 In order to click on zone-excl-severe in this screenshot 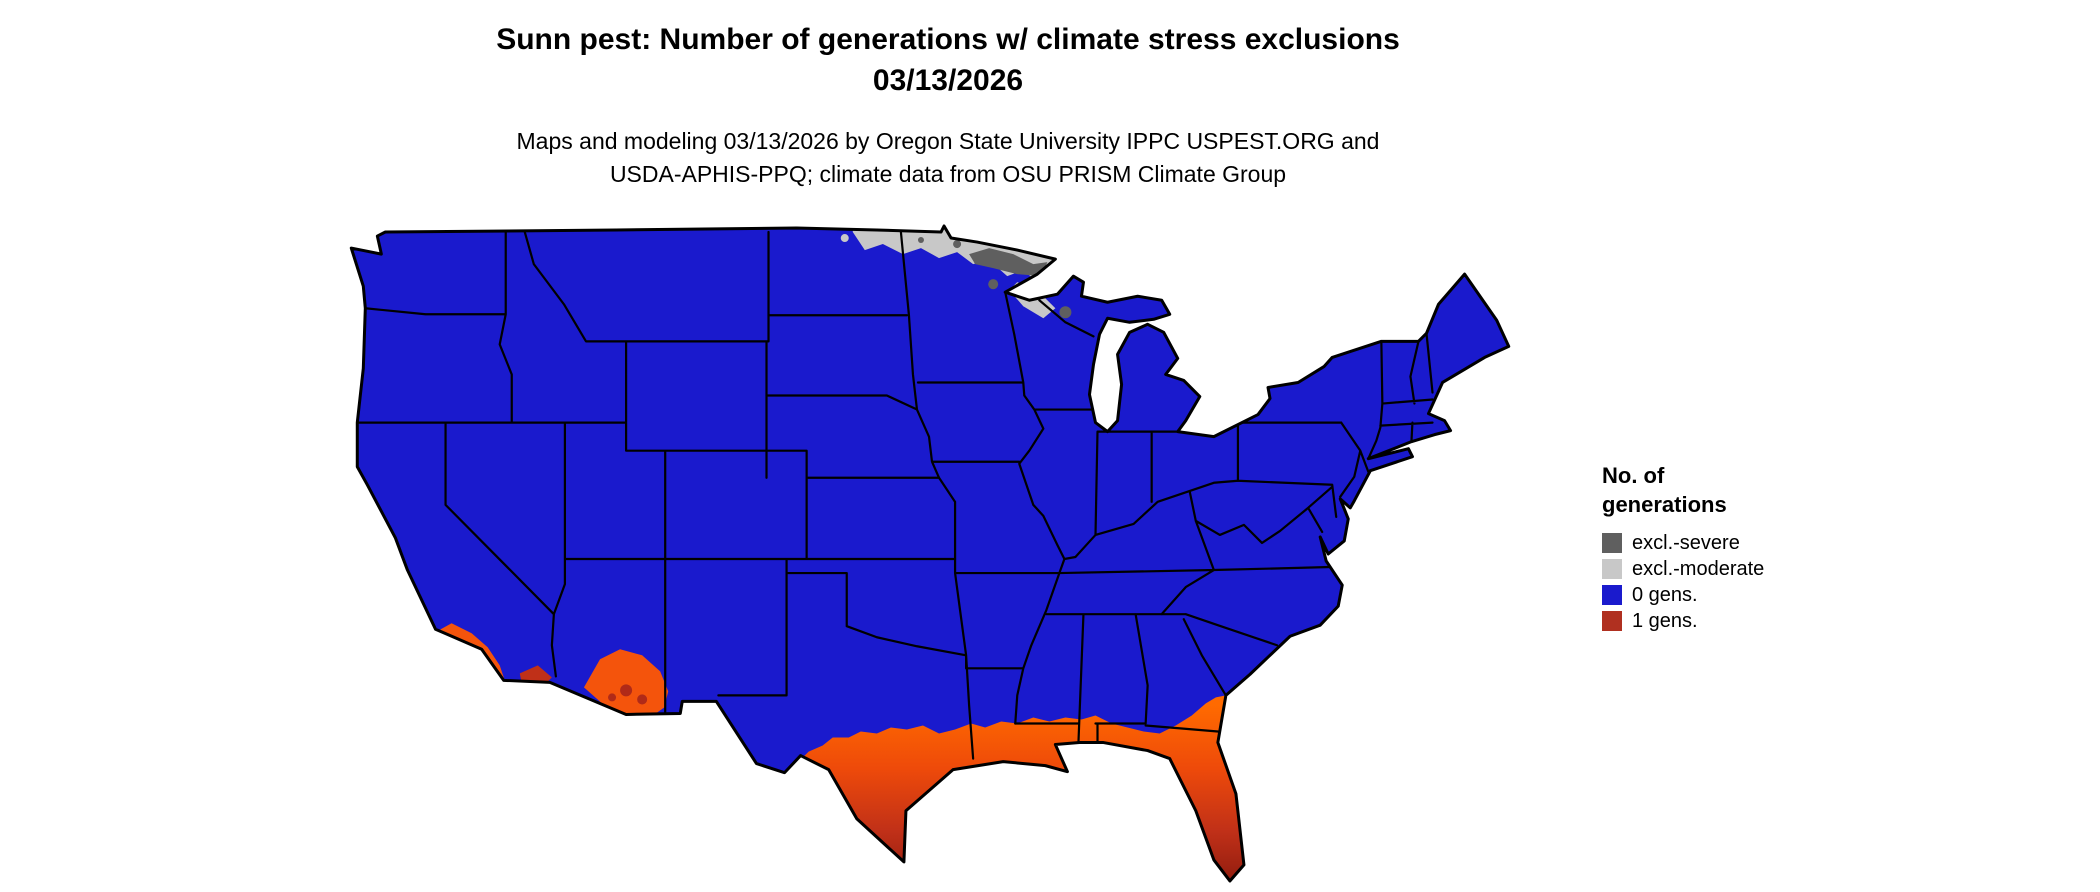, I will do `click(1008, 262)`.